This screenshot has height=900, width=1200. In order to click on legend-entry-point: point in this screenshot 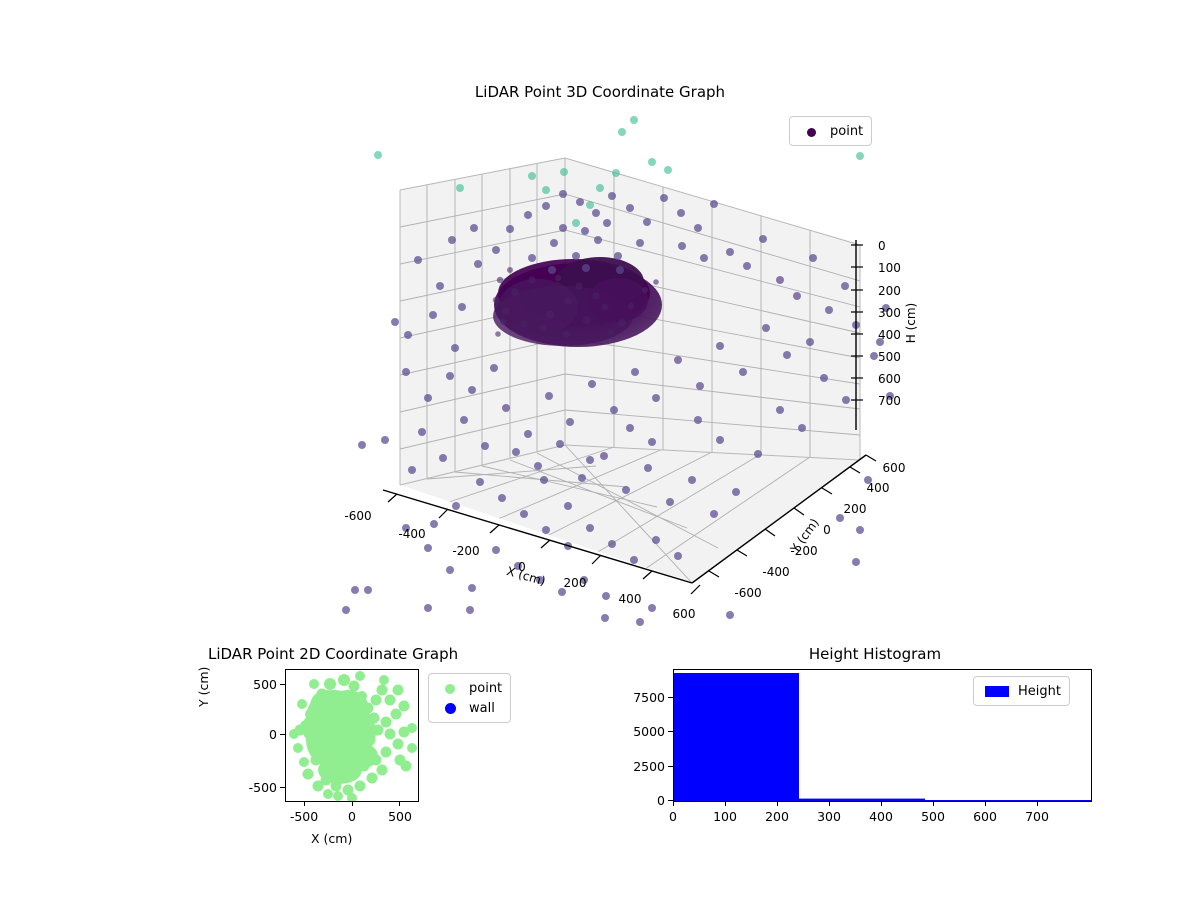, I will do `click(830, 131)`.